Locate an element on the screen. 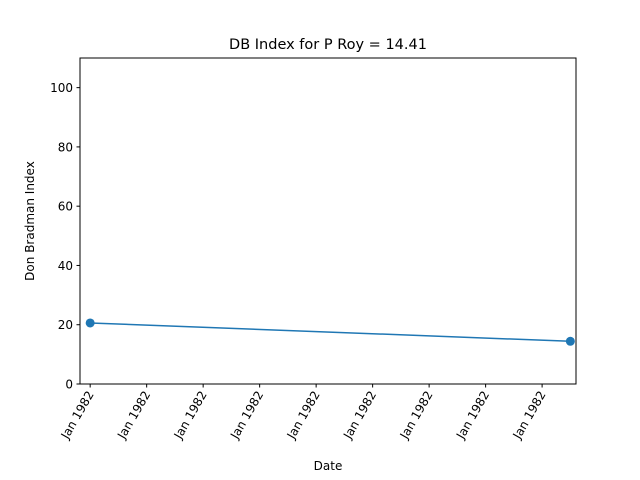  y-tick-label: 100 is located at coordinates (61, 88).